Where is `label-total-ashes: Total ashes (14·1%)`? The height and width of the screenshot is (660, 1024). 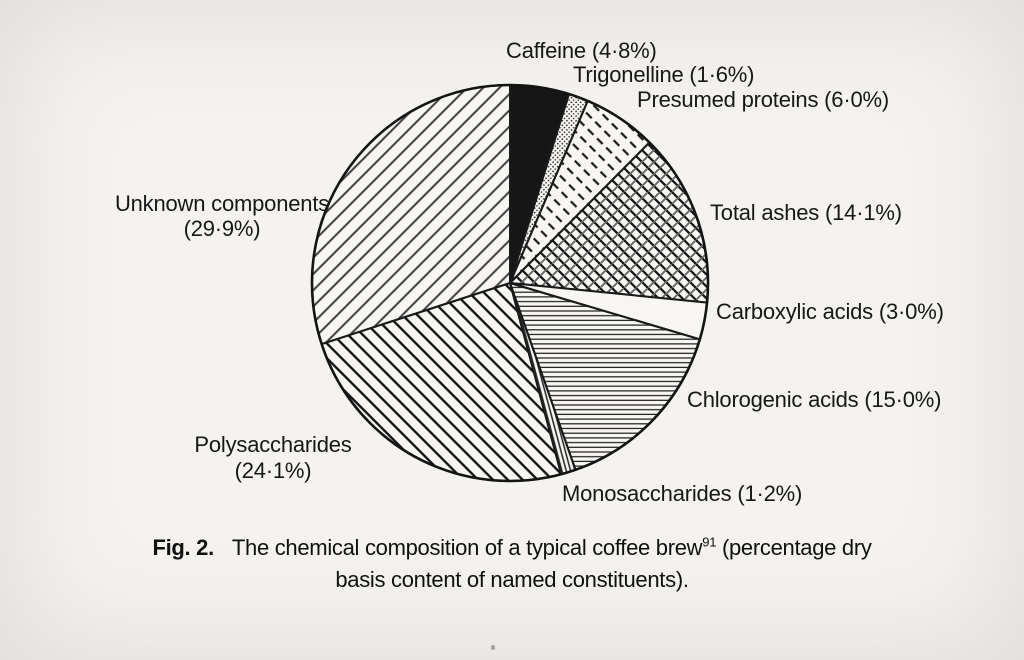
label-total-ashes: Total ashes (14·1%) is located at coordinates (806, 212).